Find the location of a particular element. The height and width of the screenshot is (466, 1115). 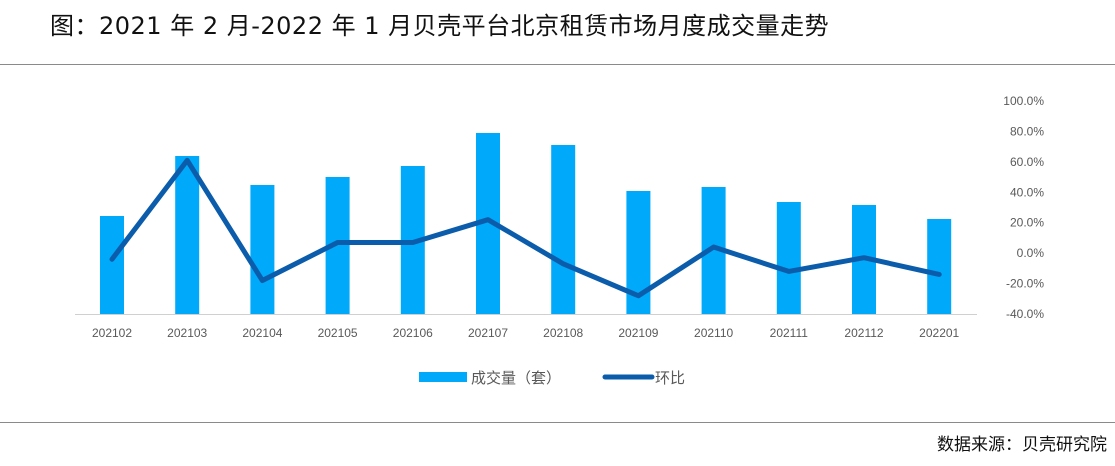

right-axis-tick-label: 60.0% is located at coordinates (1027, 162).